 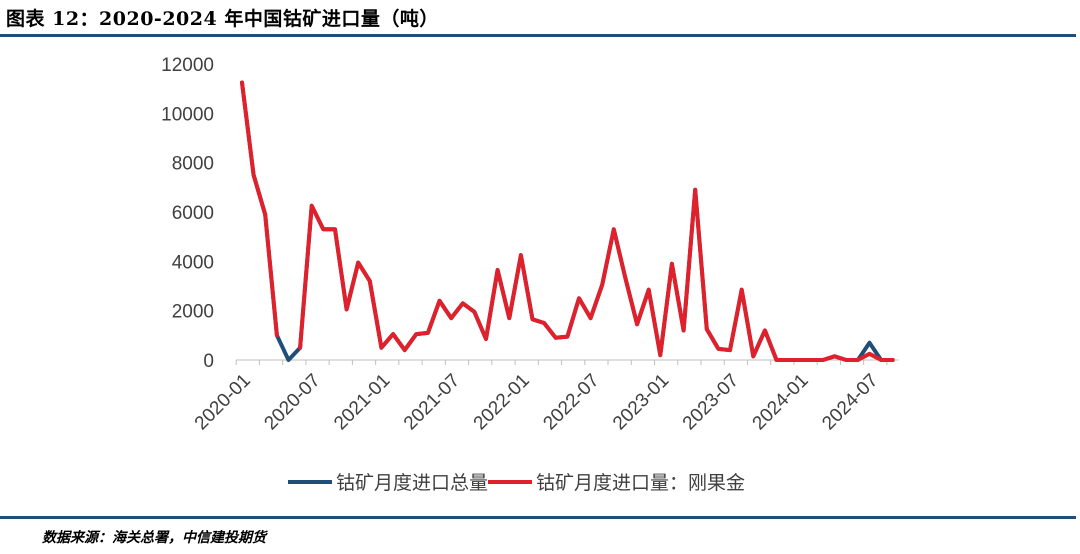 I want to click on legend-label: 钴矿月度进口总量, so click(x=412, y=483).